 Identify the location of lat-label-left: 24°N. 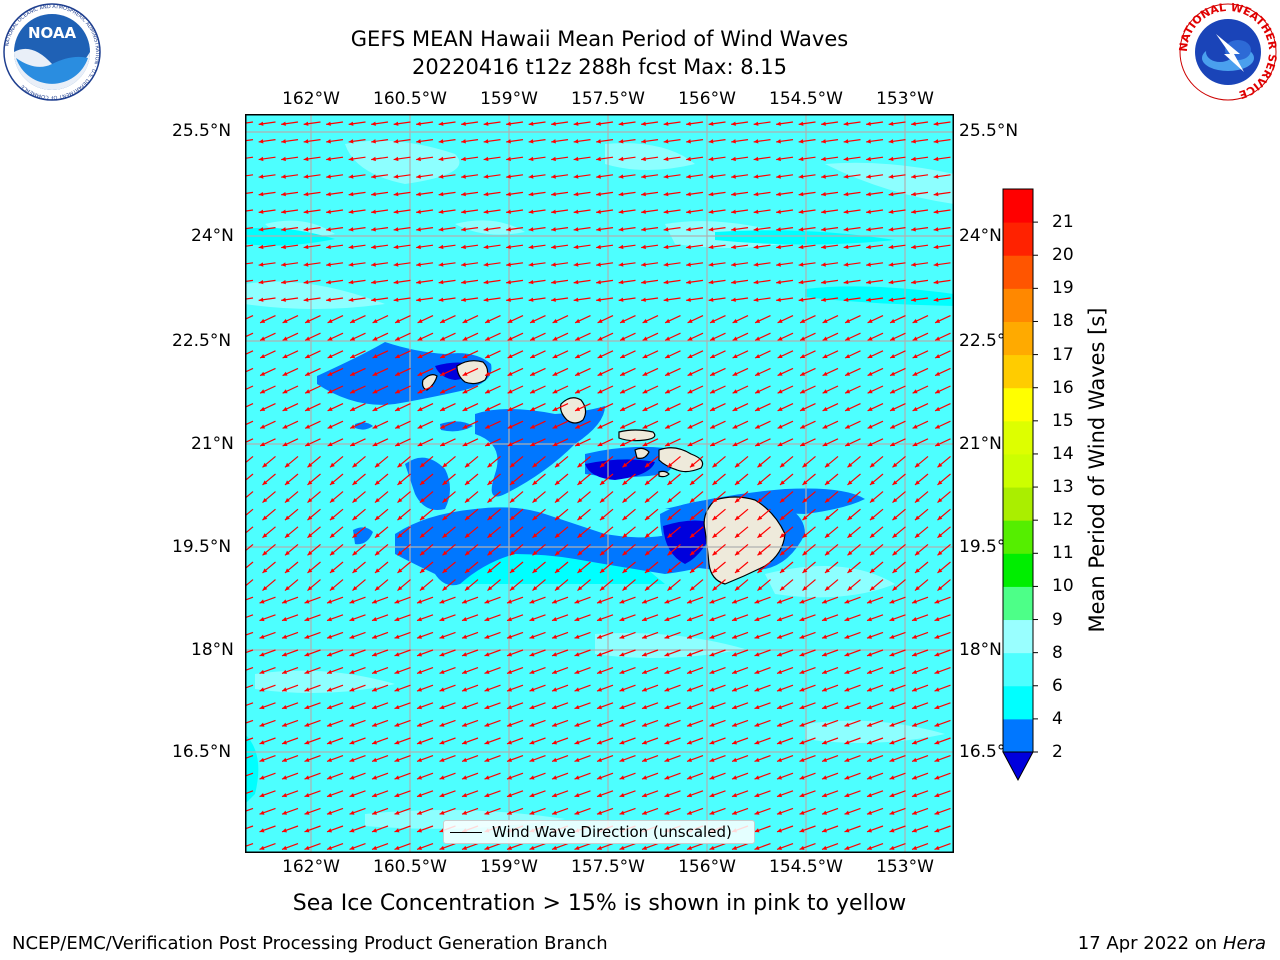
(212, 236).